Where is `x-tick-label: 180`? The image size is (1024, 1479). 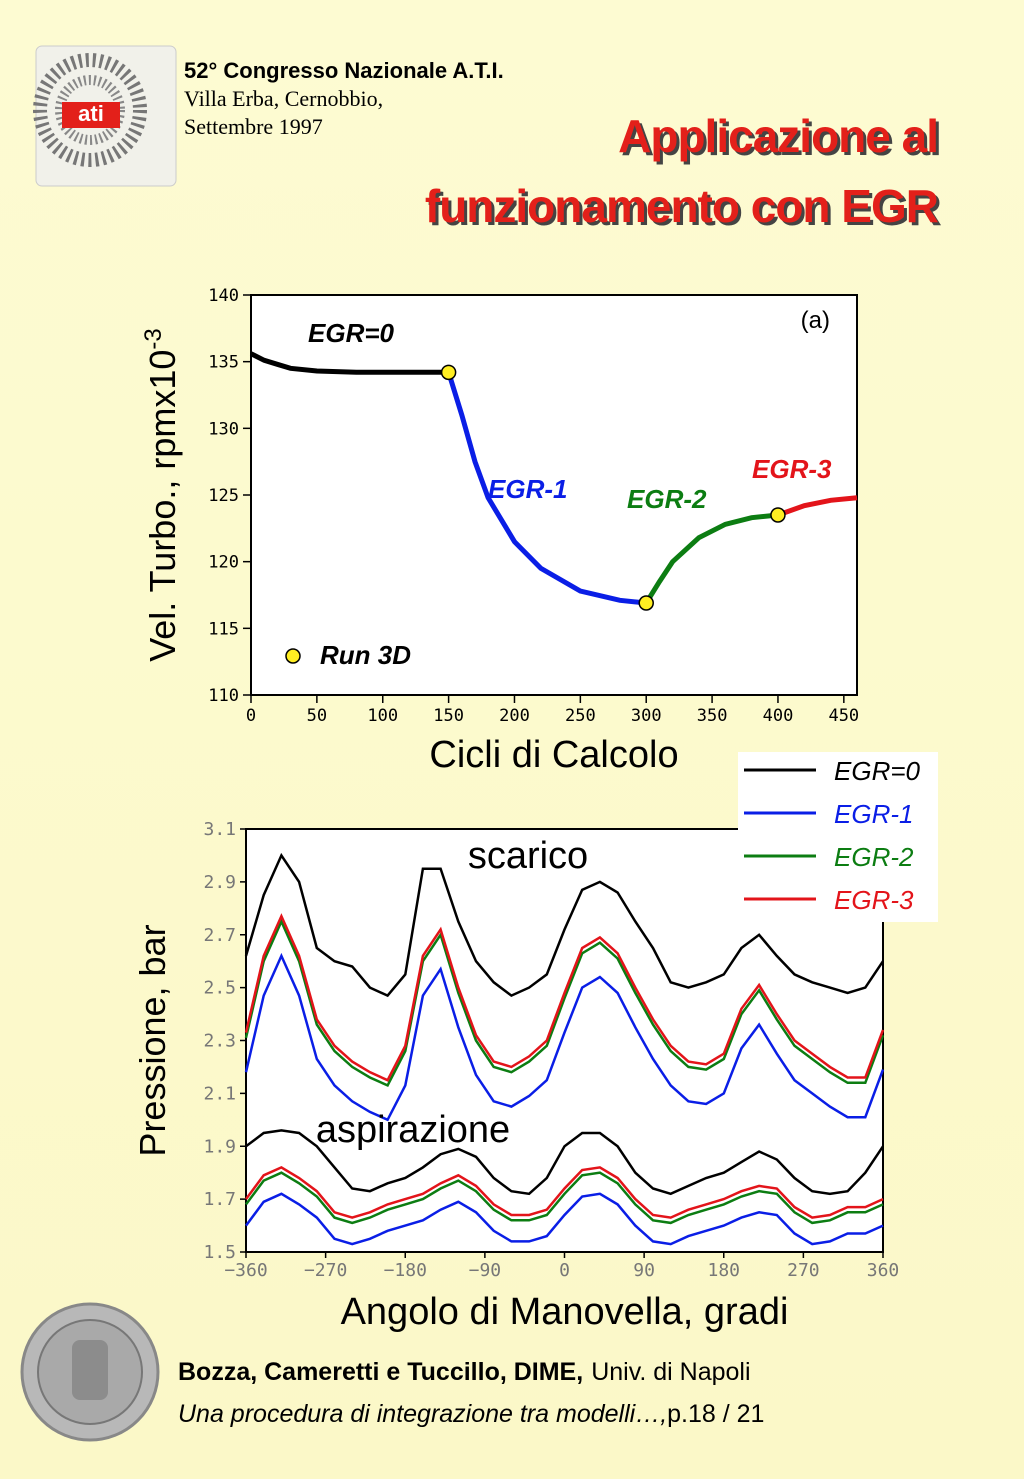 x-tick-label: 180 is located at coordinates (723, 1270).